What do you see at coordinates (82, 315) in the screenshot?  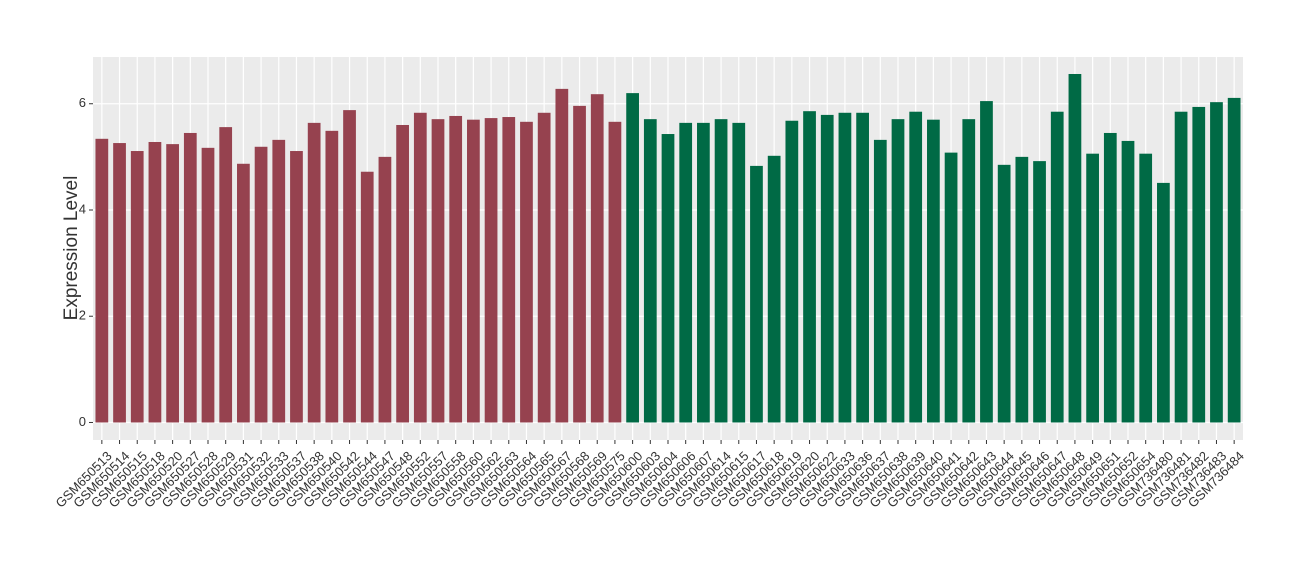 I see `y-tick-label: 2` at bounding box center [82, 315].